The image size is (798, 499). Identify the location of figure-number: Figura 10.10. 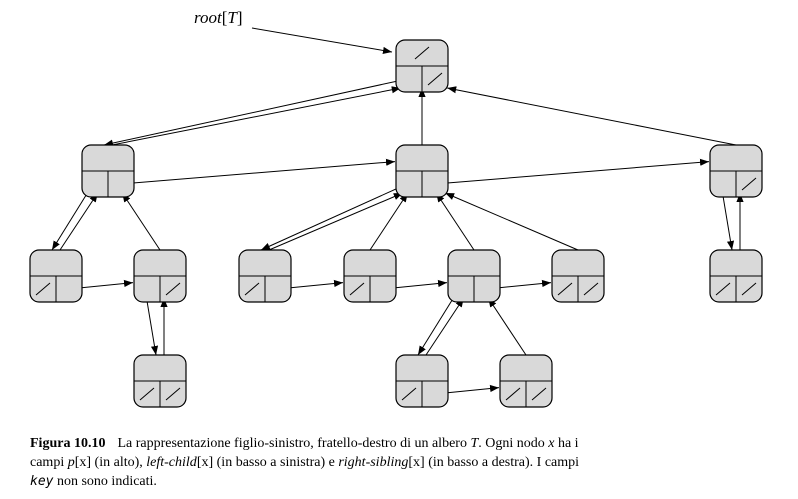
(68, 443).